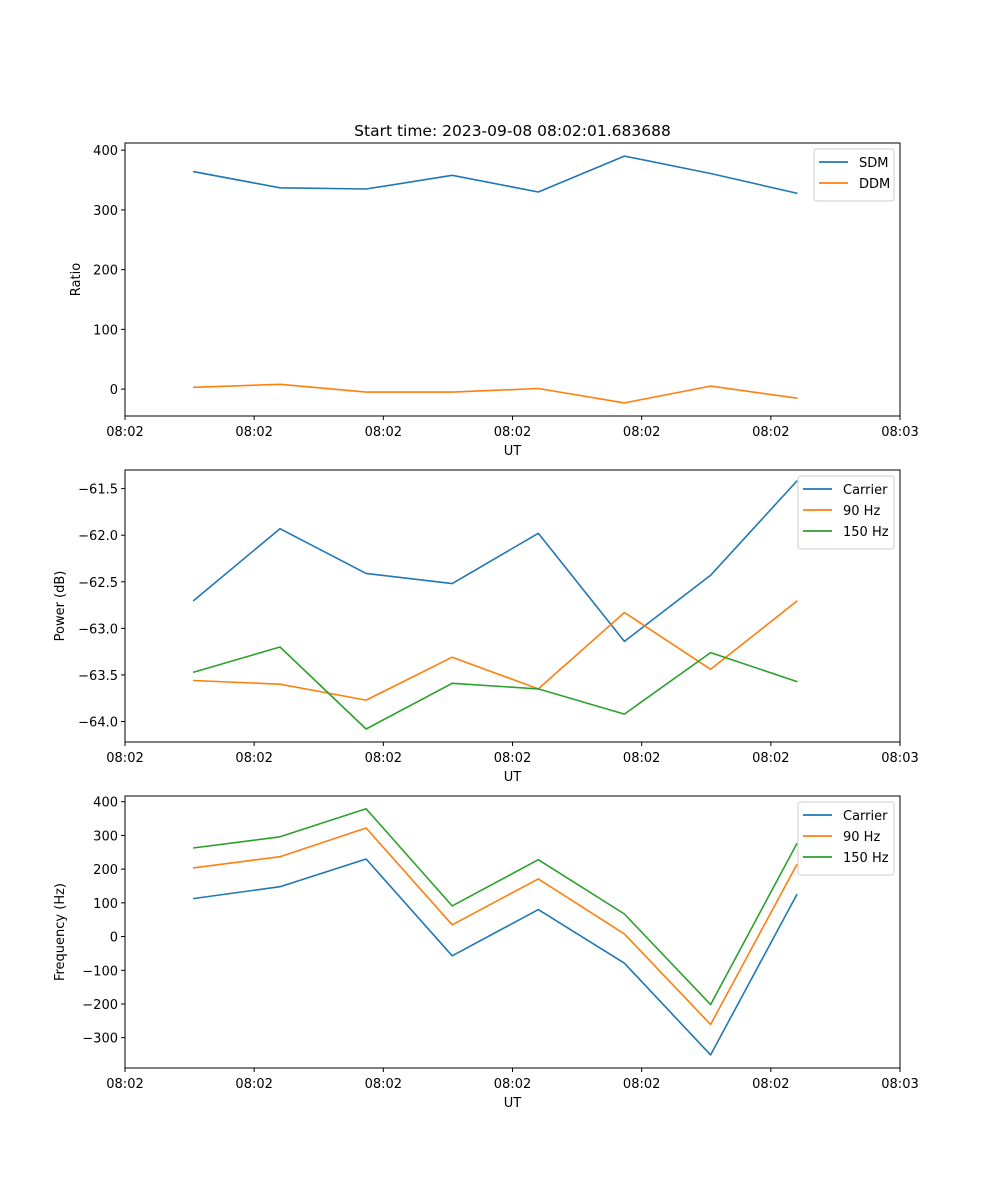  What do you see at coordinates (60, 932) in the screenshot?
I see `y-axis-label: Frequency (Hz)` at bounding box center [60, 932].